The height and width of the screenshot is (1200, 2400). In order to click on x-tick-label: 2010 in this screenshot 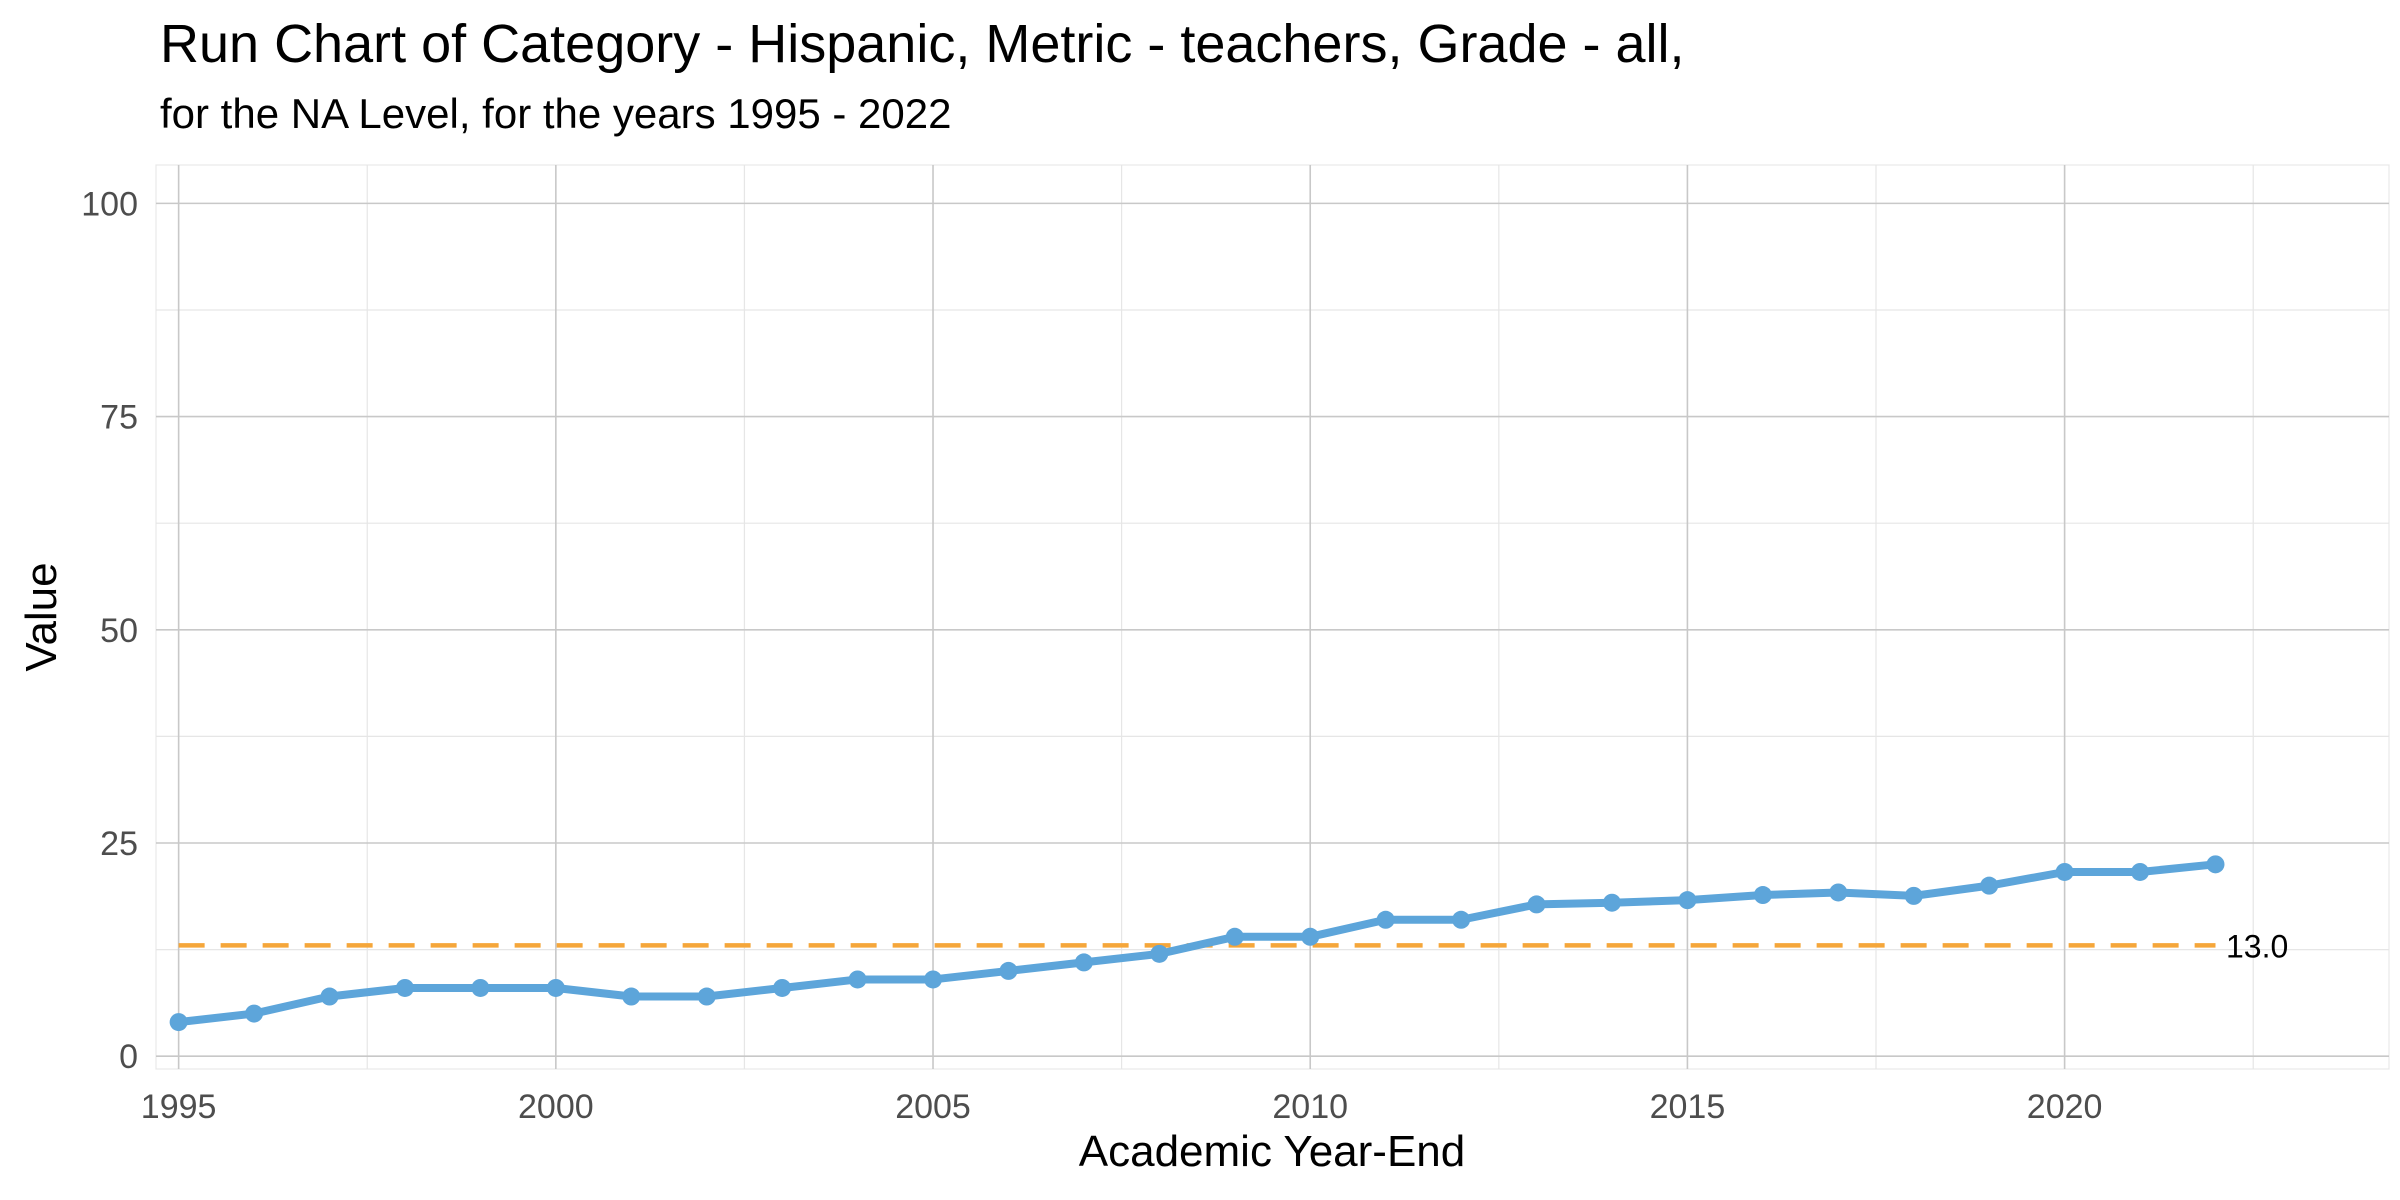, I will do `click(1310, 1107)`.